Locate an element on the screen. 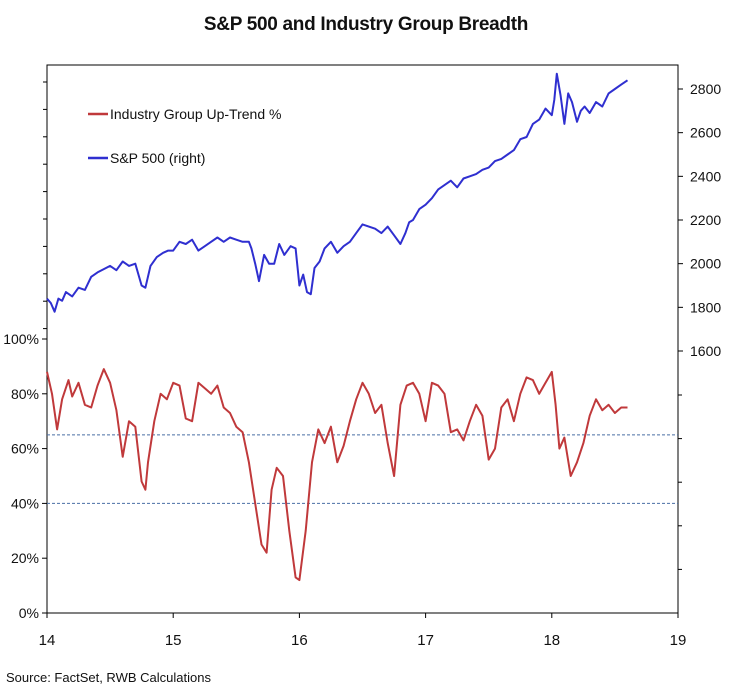 The width and height of the screenshot is (732, 693). x-tick-label: 19 is located at coordinates (678, 640).